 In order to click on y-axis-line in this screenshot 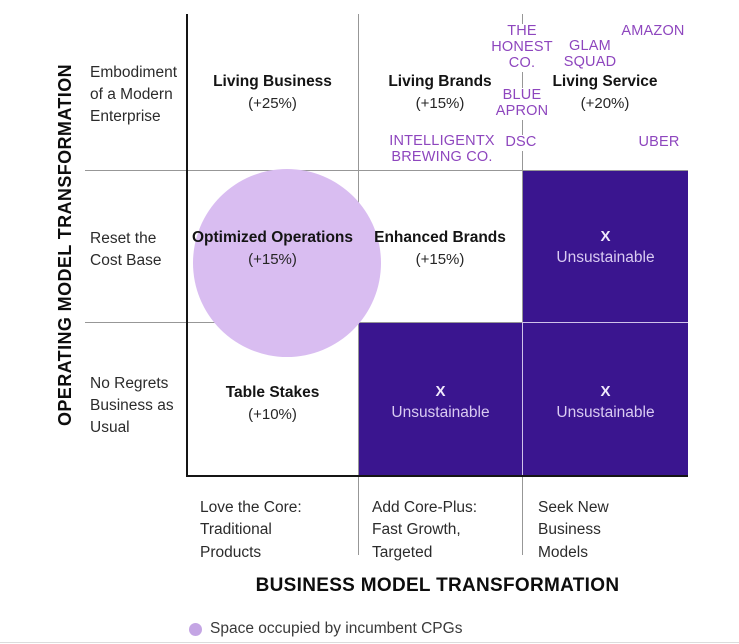, I will do `click(187, 245)`.